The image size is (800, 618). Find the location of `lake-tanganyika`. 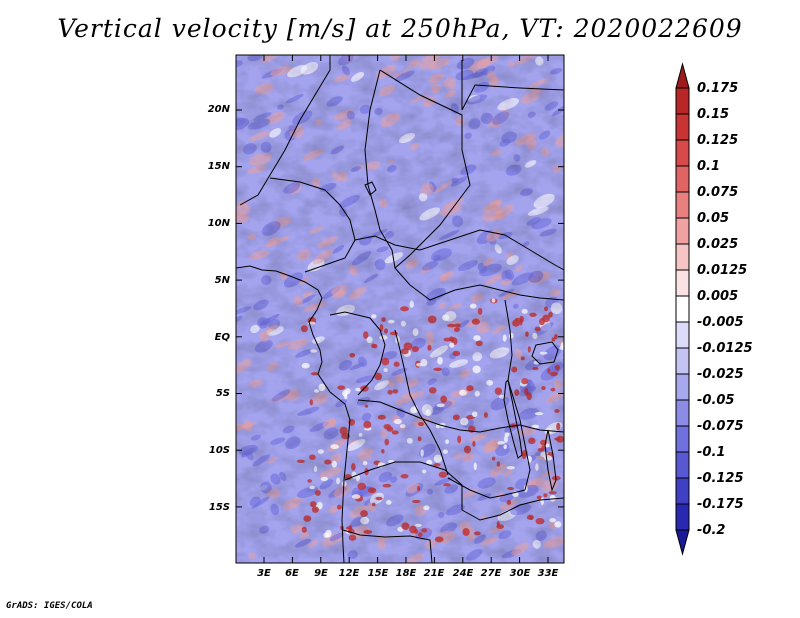

lake-tanganyika is located at coordinates (513, 418).